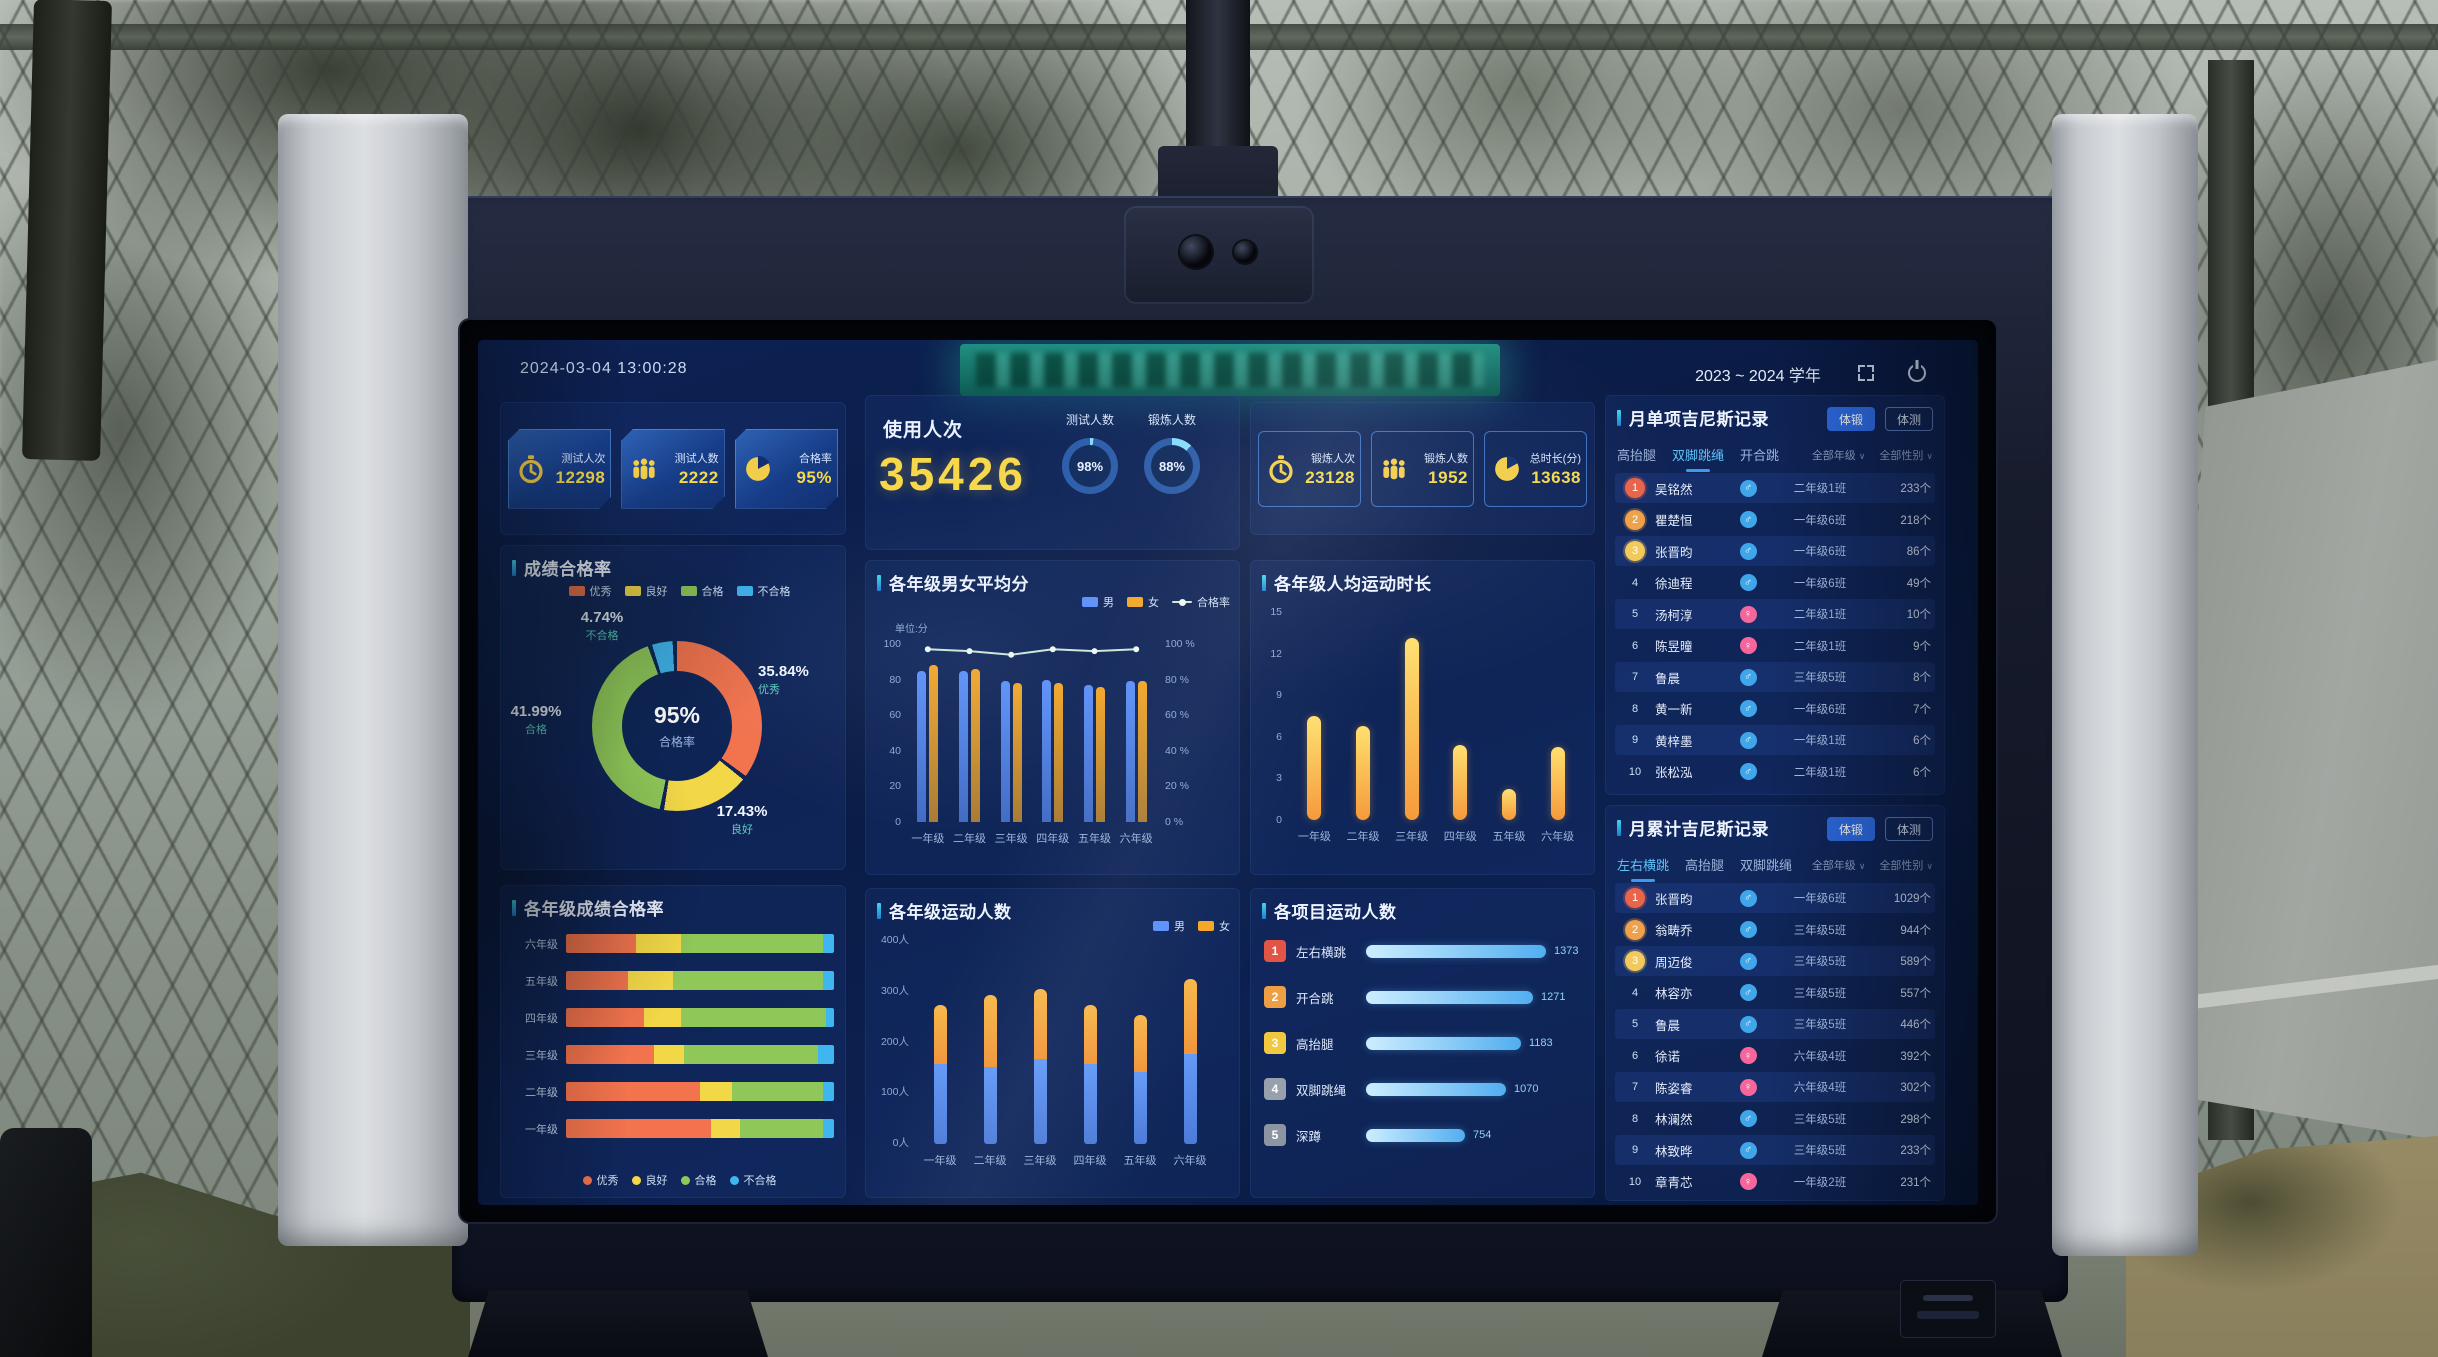 The height and width of the screenshot is (1357, 2438). What do you see at coordinates (1915, 1119) in the screenshot?
I see `record-count: 298个` at bounding box center [1915, 1119].